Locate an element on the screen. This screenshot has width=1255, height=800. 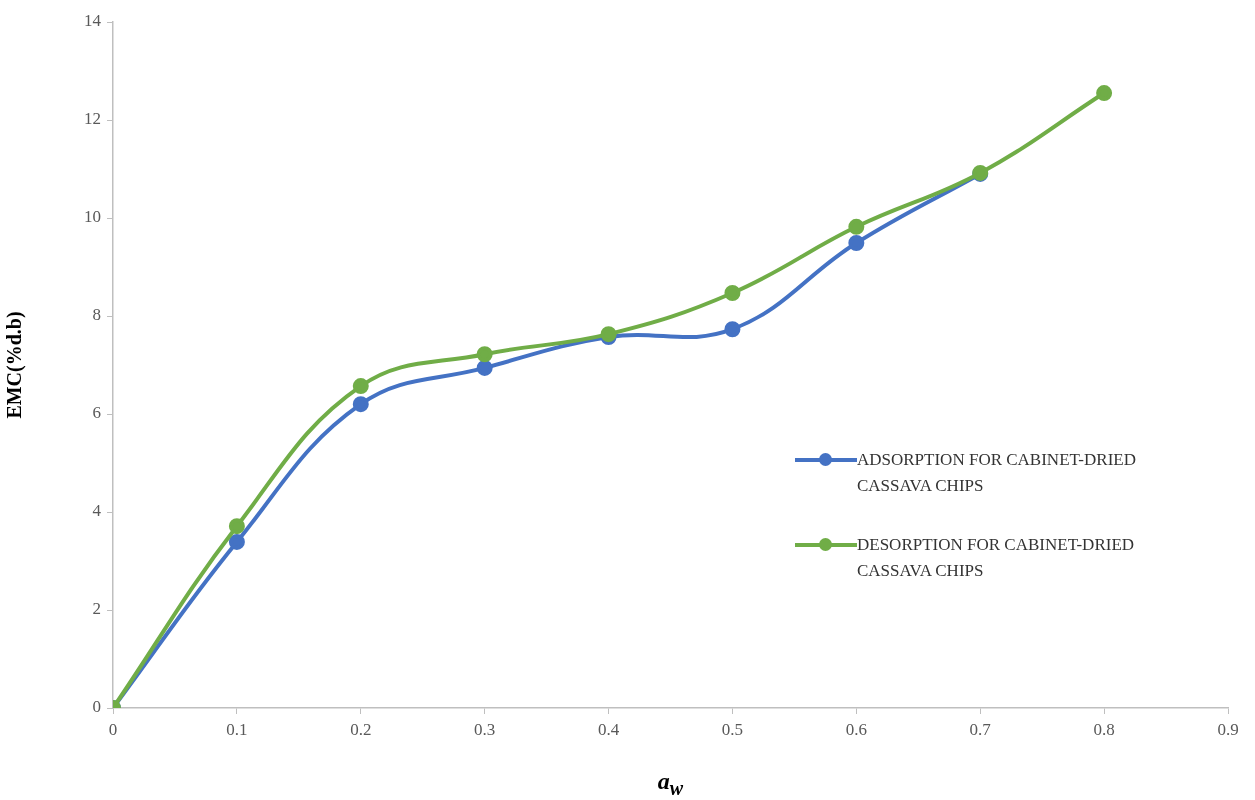
y-axis-title: EMC(%d.b) is located at coordinates (15, 365).